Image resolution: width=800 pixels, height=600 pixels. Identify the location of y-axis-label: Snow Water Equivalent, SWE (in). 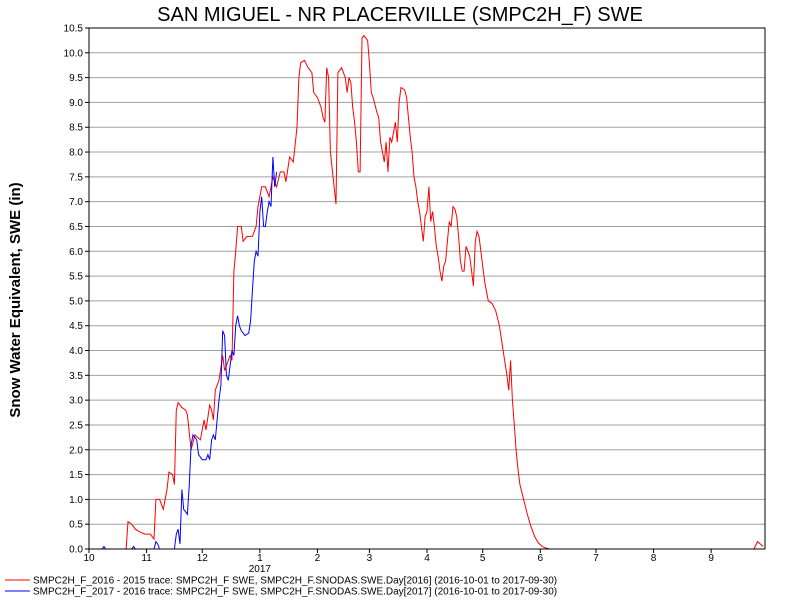
(15, 299).